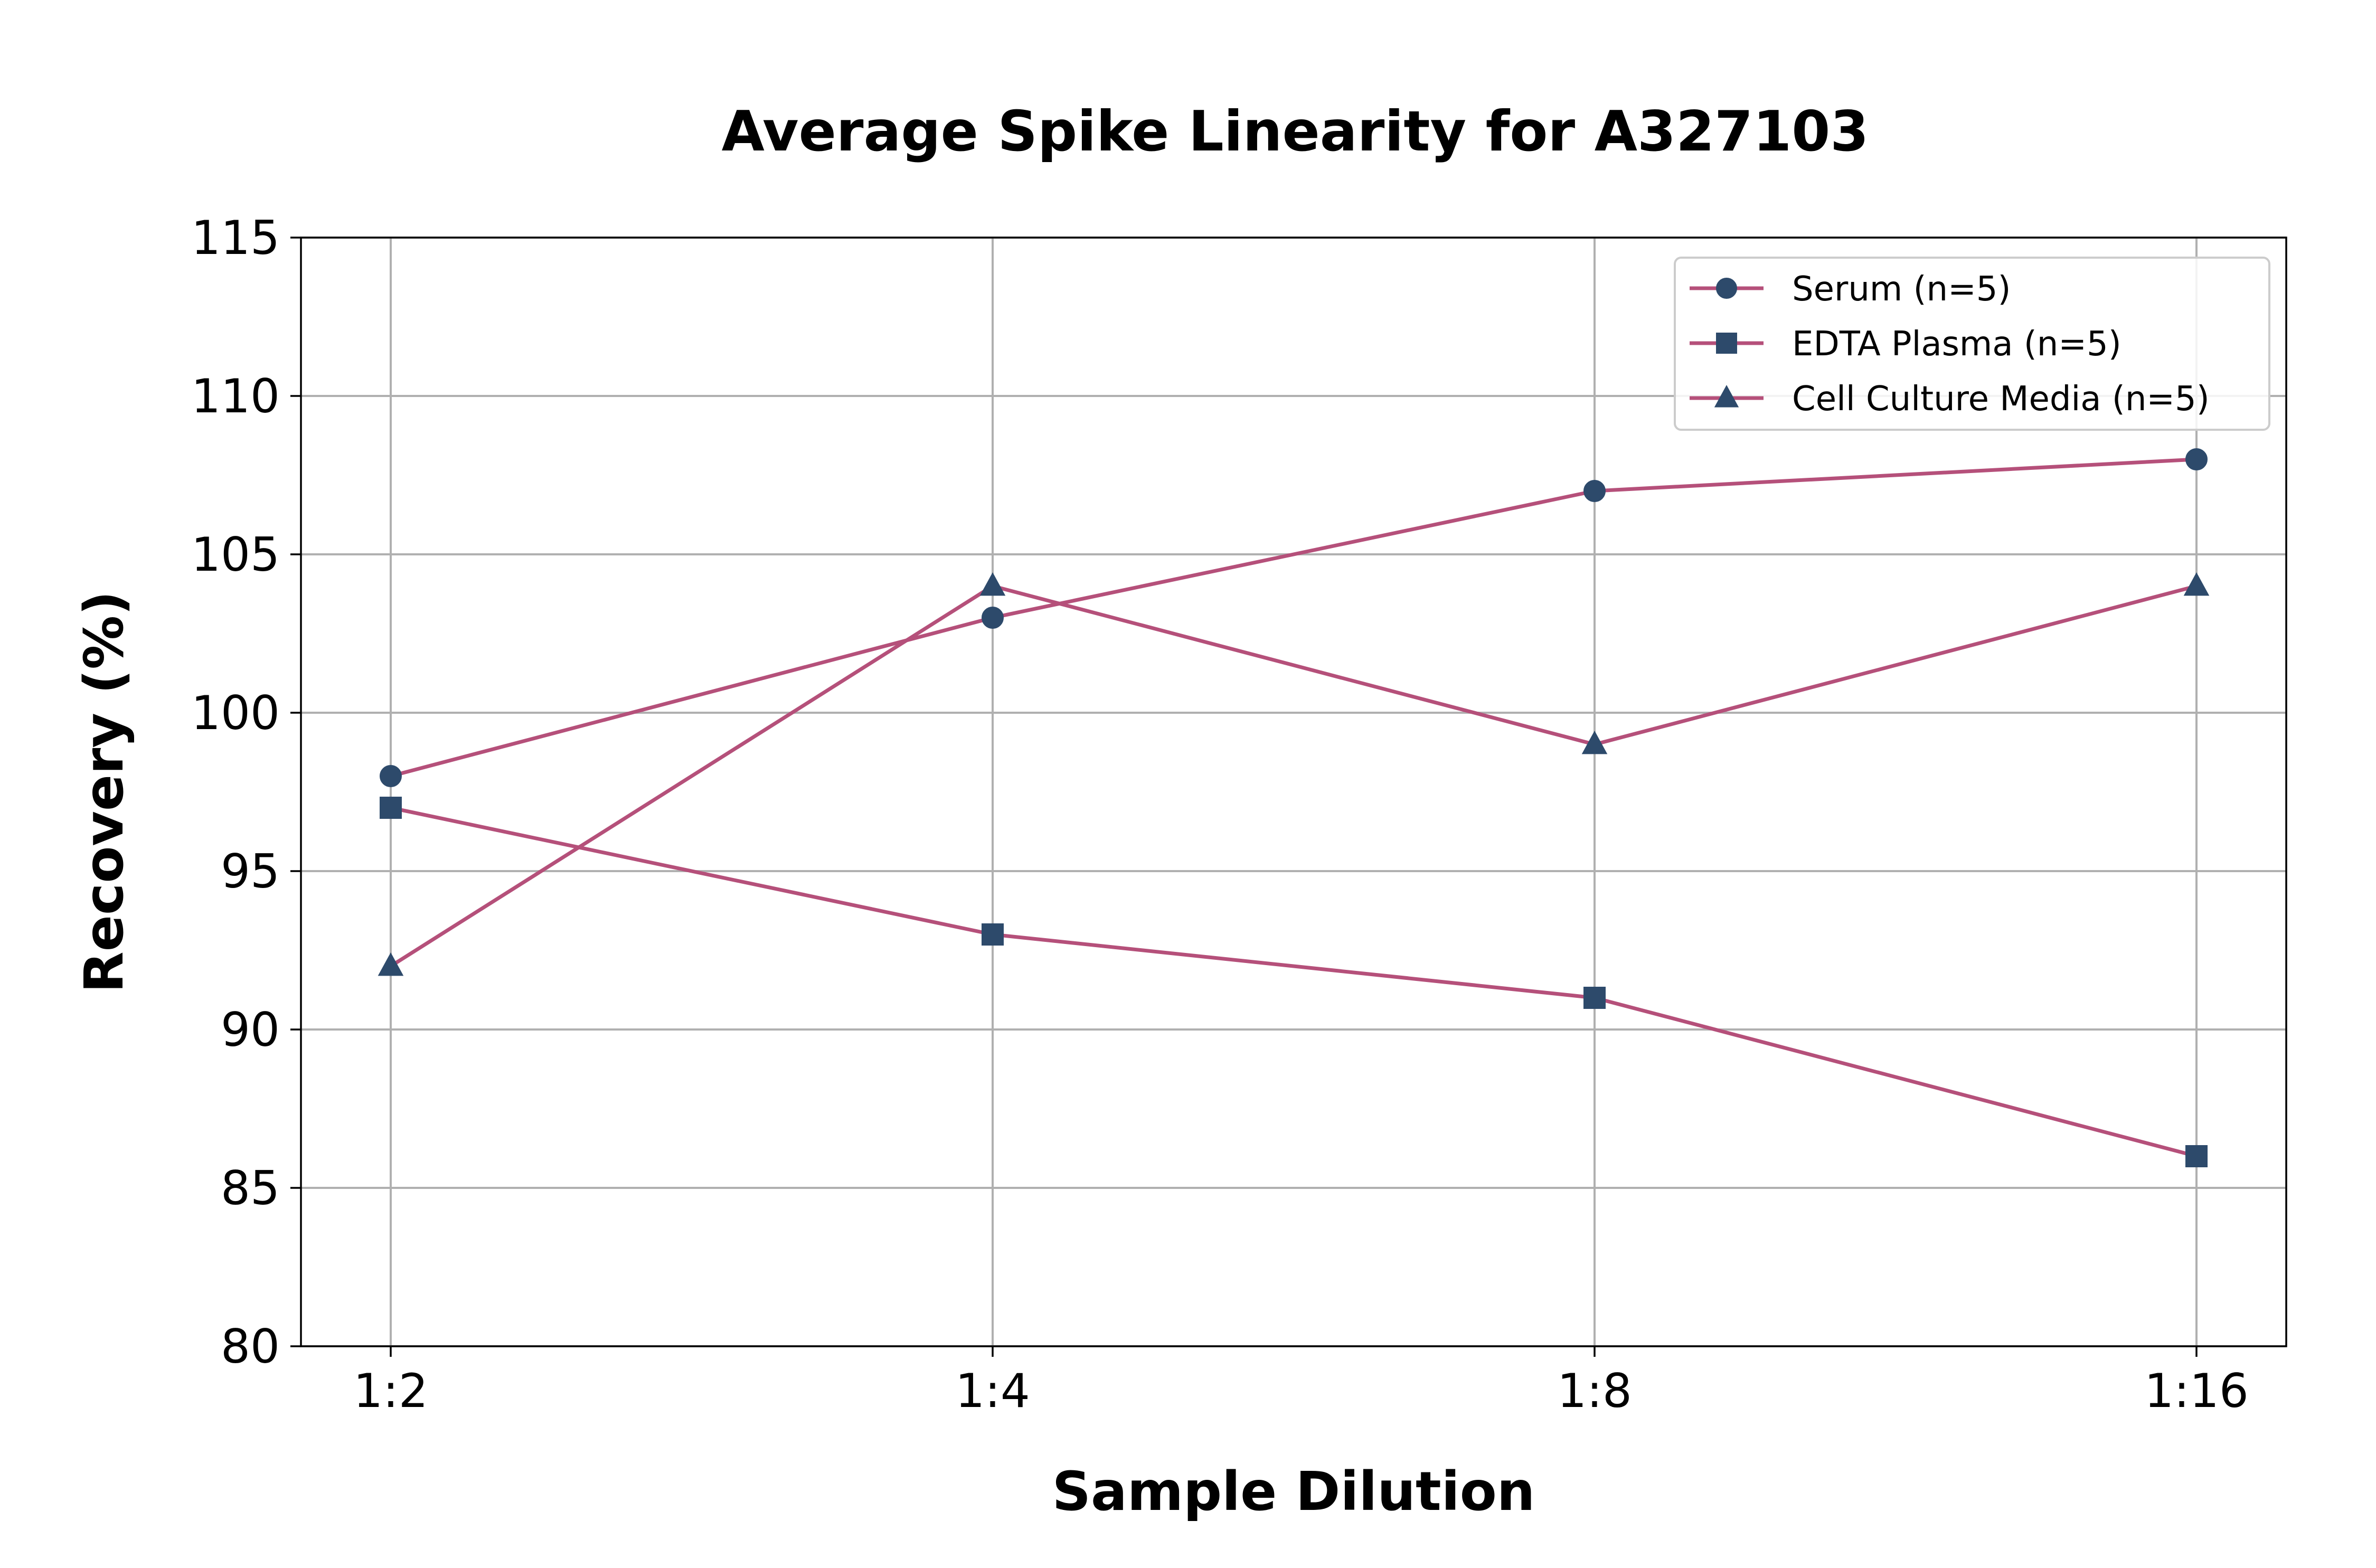 The image size is (2376, 1568). What do you see at coordinates (2001, 400) in the screenshot?
I see `legend-label: Cell Culture Media (n=5)` at bounding box center [2001, 400].